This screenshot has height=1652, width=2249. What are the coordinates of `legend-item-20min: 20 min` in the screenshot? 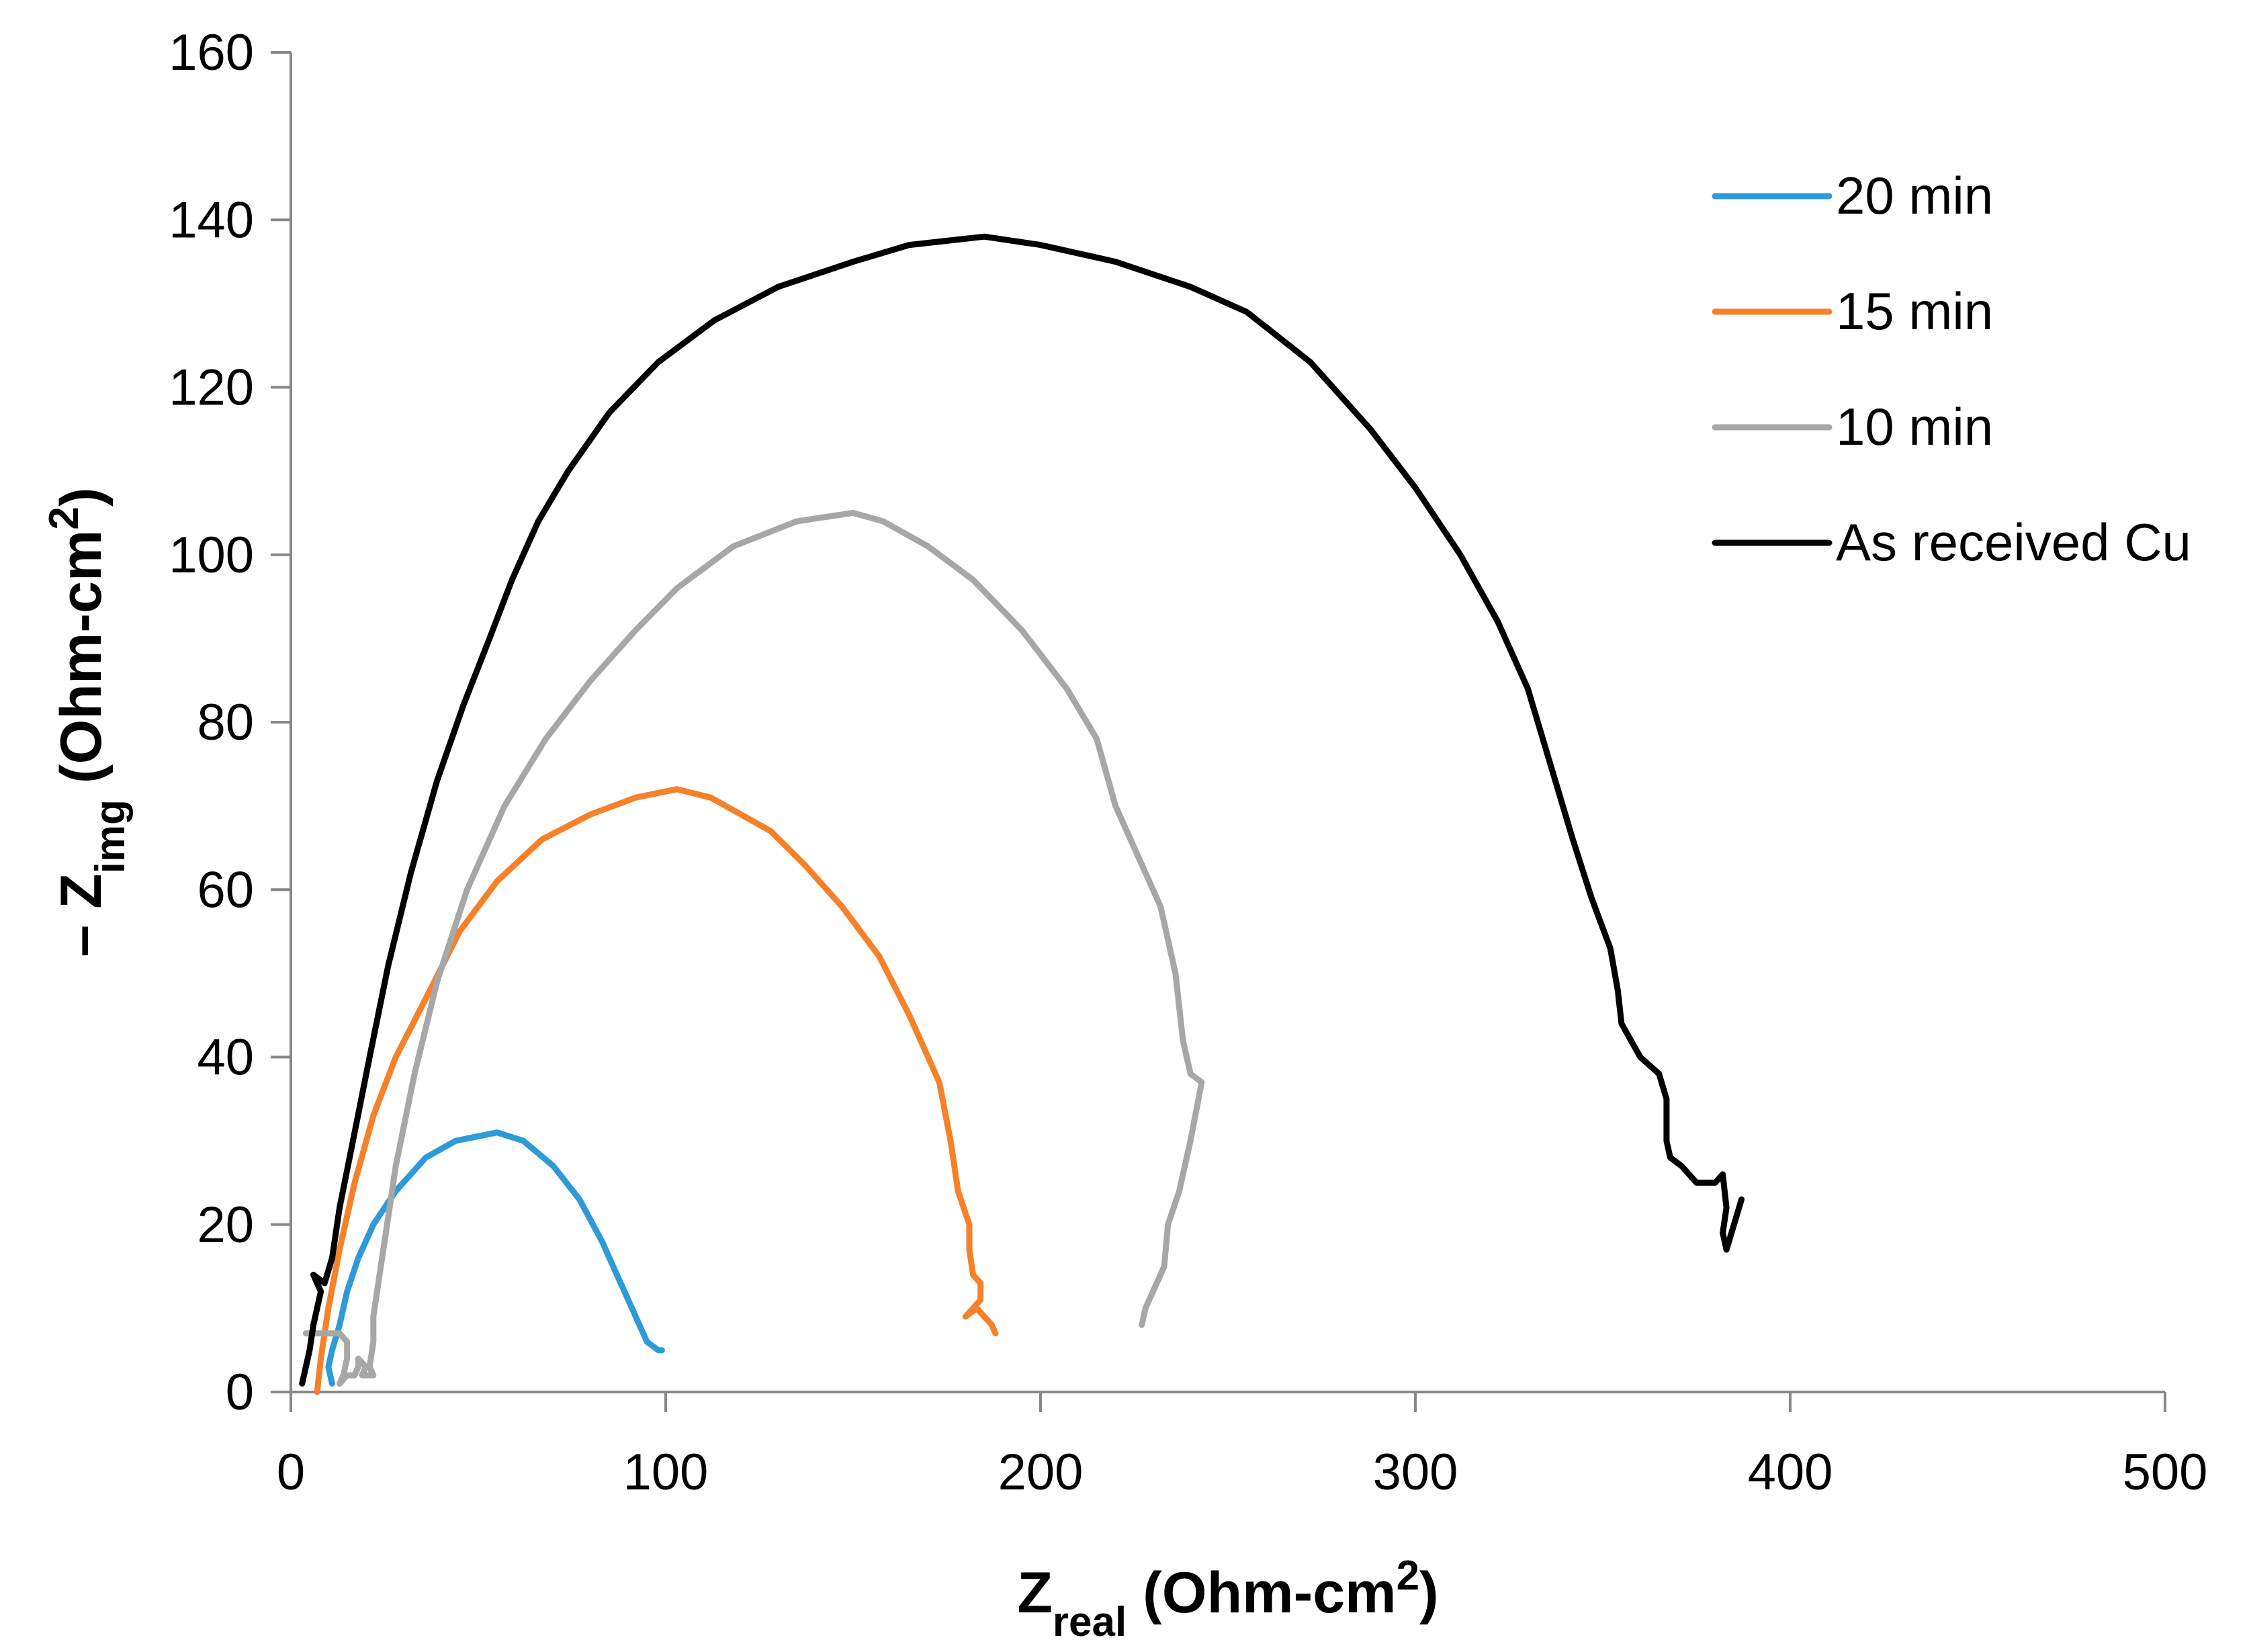 It's located at (1852, 195).